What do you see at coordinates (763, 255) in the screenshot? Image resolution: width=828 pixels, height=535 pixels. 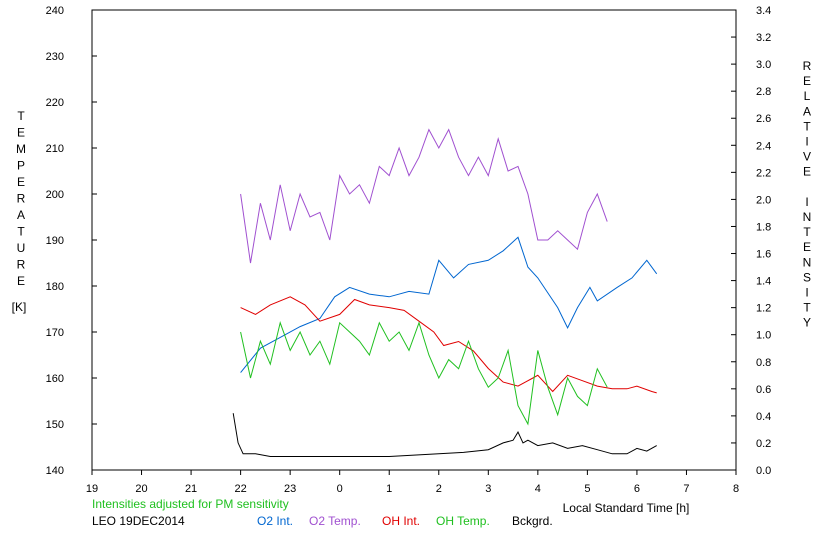 I see `right-tick-label: 1.6` at bounding box center [763, 255].